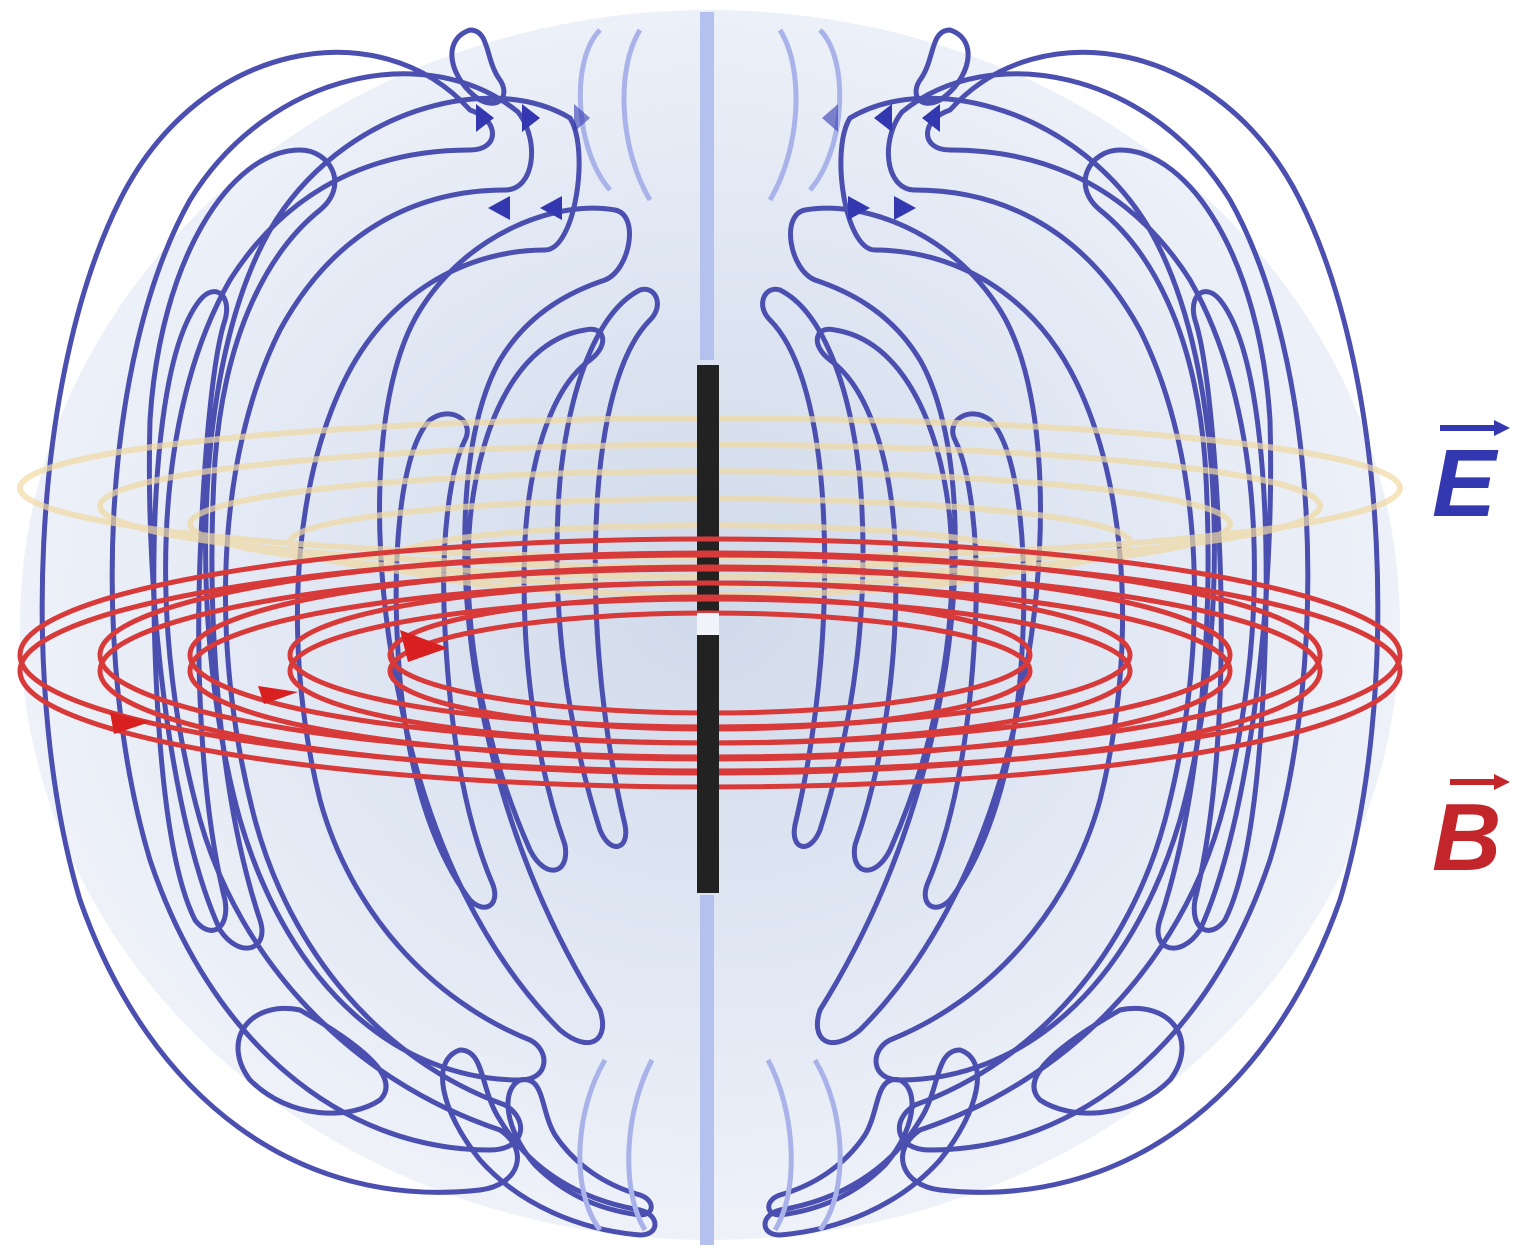  I want to click on electric-field-label: E, so click(1464, 483).